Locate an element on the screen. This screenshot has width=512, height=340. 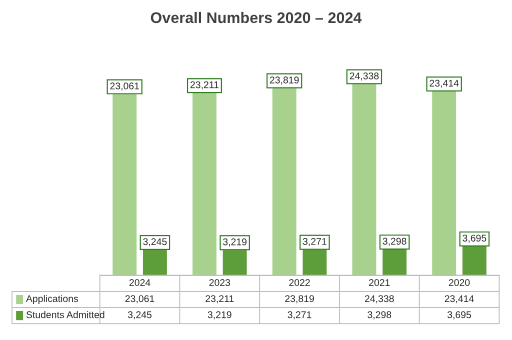
data-label: 3,271 is located at coordinates (300, 315).